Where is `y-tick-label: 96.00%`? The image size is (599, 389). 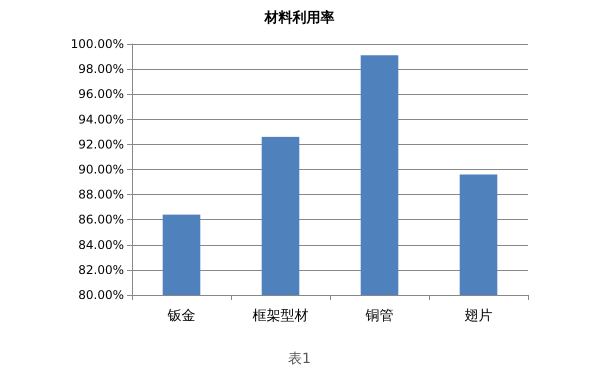
y-tick-label: 96.00% is located at coordinates (101, 94).